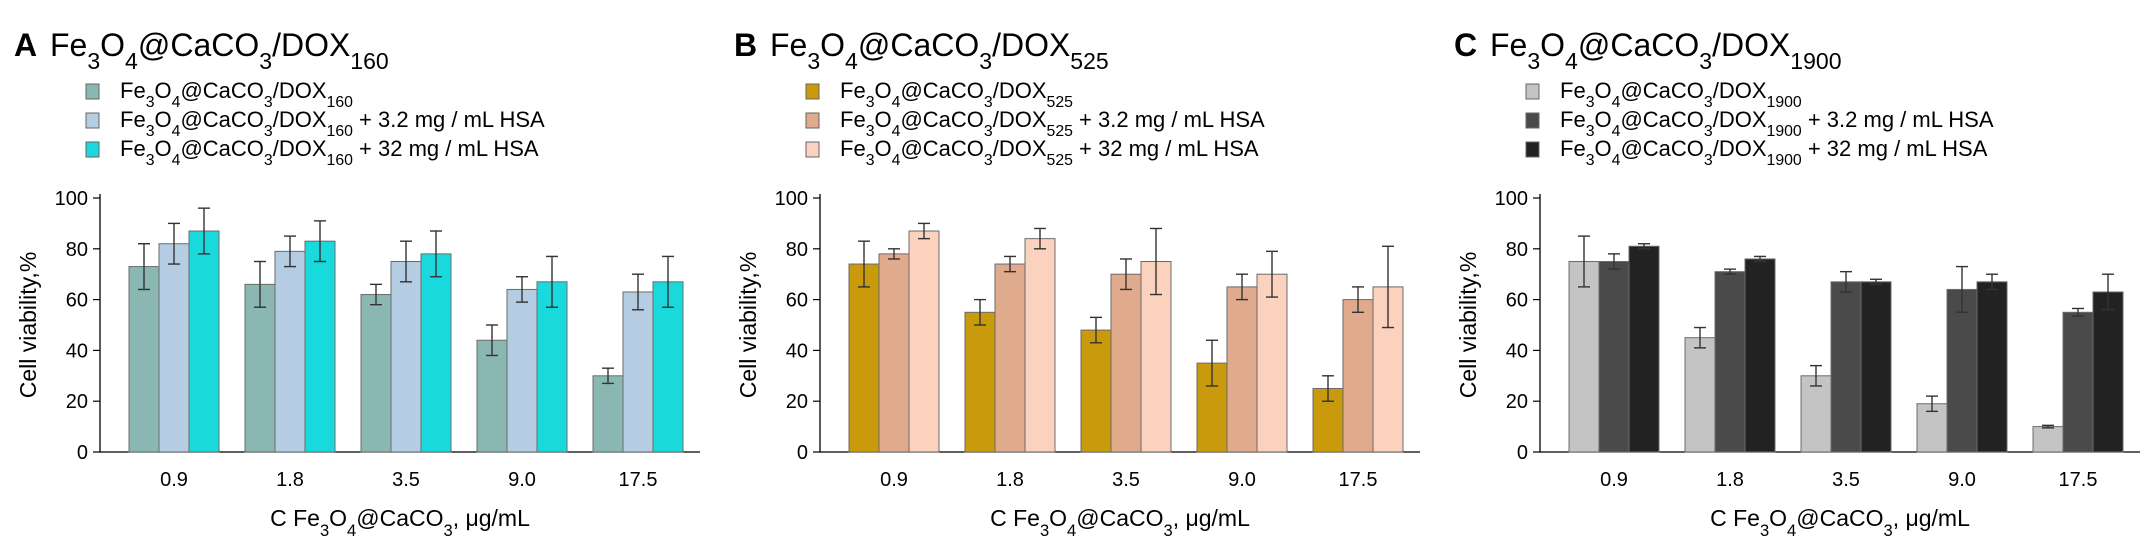 This screenshot has height=548, width=2146. Describe the element at coordinates (1465, 45) in the screenshot. I see `panel-letter: C` at that location.